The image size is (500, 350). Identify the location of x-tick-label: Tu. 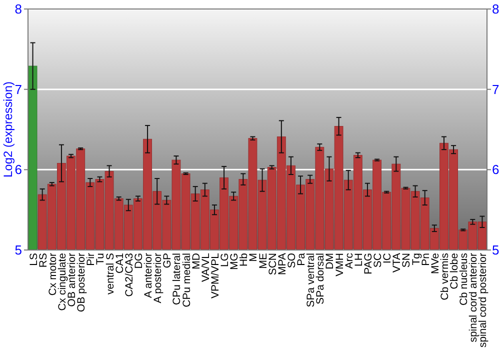
(100, 258).